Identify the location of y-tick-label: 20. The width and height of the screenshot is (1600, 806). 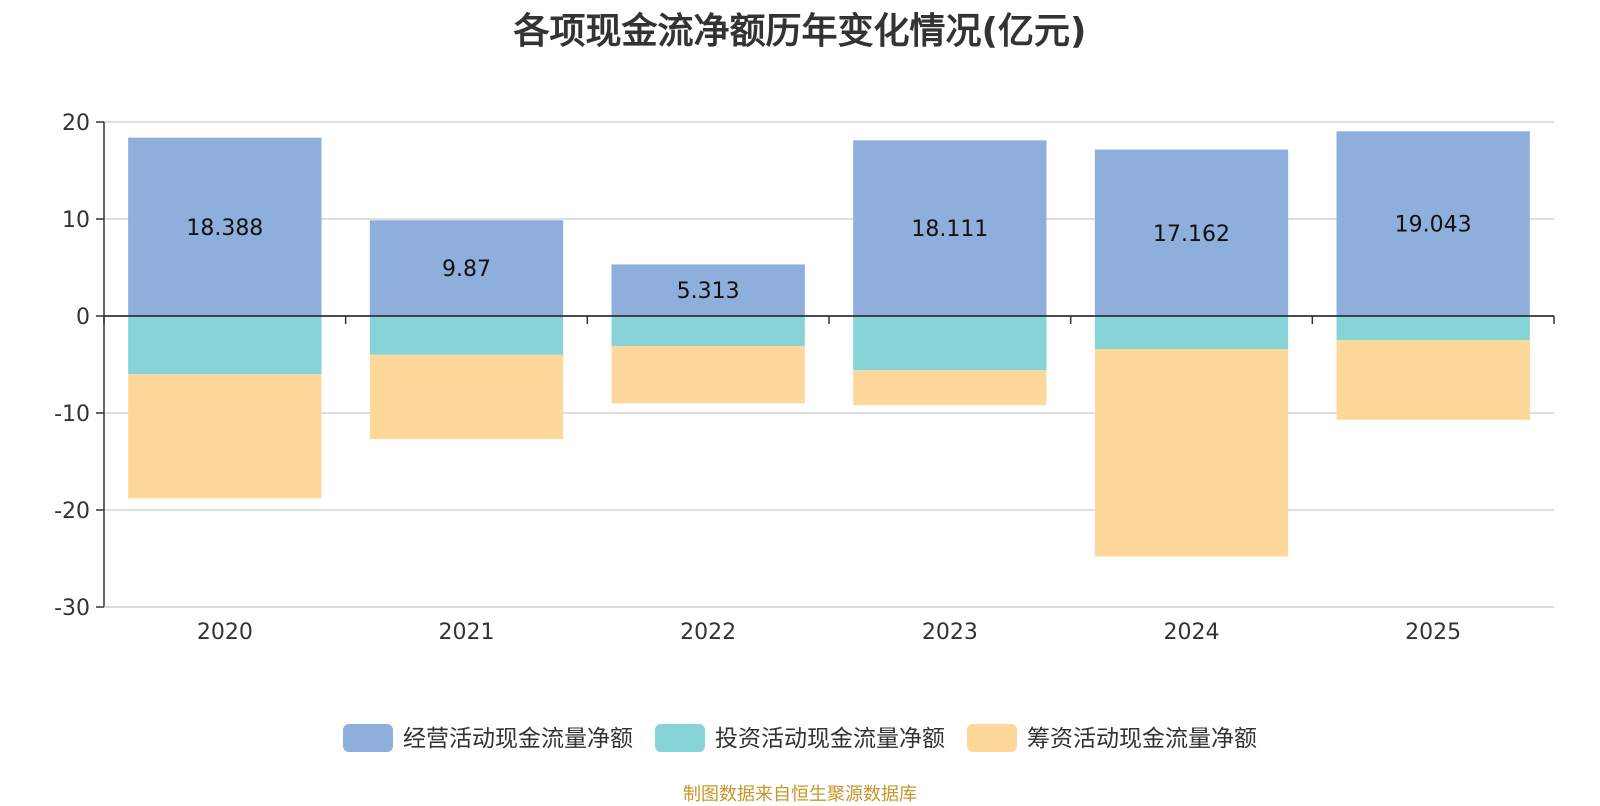
(76, 123).